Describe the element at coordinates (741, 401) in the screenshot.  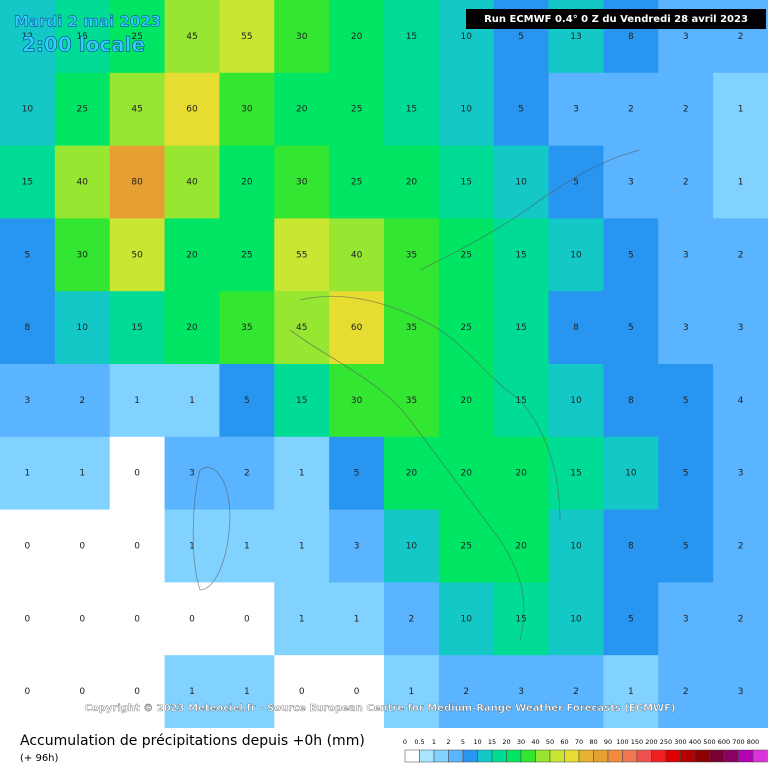
I see `cell-value: 4` at that location.